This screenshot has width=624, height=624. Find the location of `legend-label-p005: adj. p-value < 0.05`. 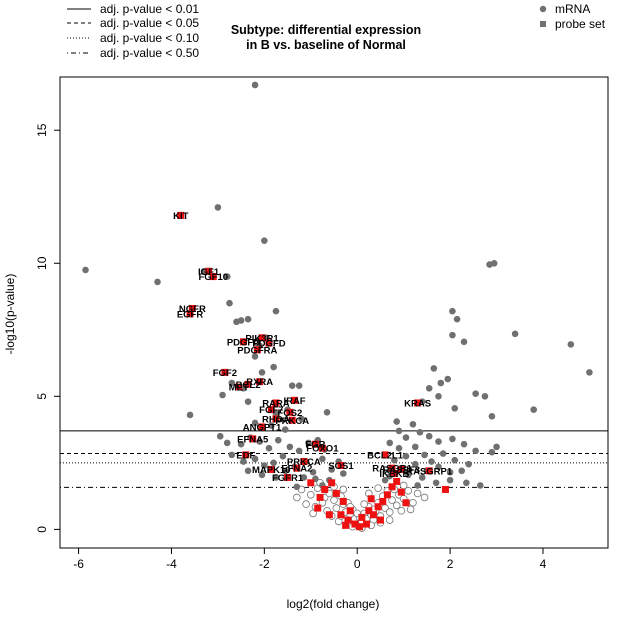

legend-label-p005: adj. p-value < 0.05 is located at coordinates (149, 23).